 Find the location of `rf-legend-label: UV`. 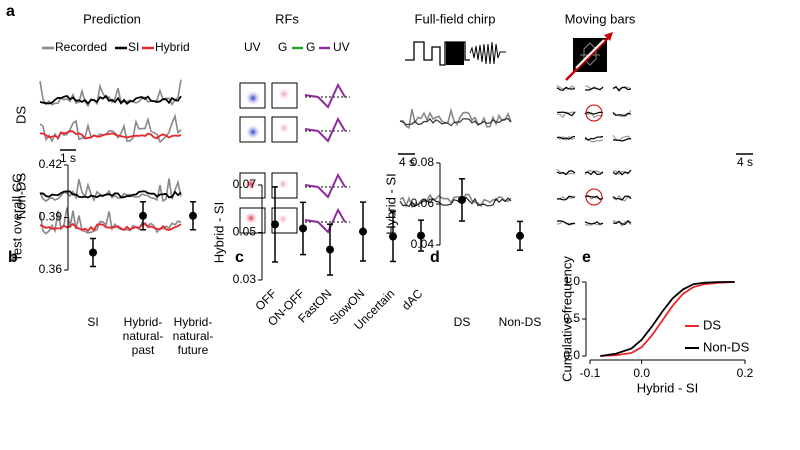

rf-legend-label: UV is located at coordinates (341, 47).